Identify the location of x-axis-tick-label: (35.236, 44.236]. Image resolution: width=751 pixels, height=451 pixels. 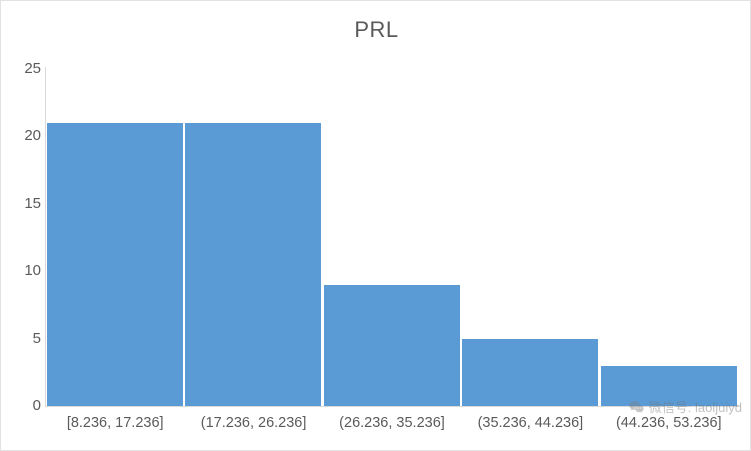
(530, 423).